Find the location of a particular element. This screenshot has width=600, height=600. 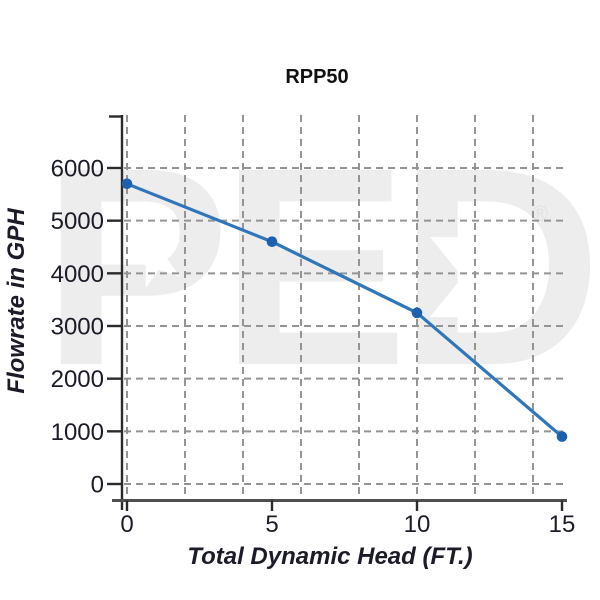

y-tick-label: 6000 is located at coordinates (77, 169).